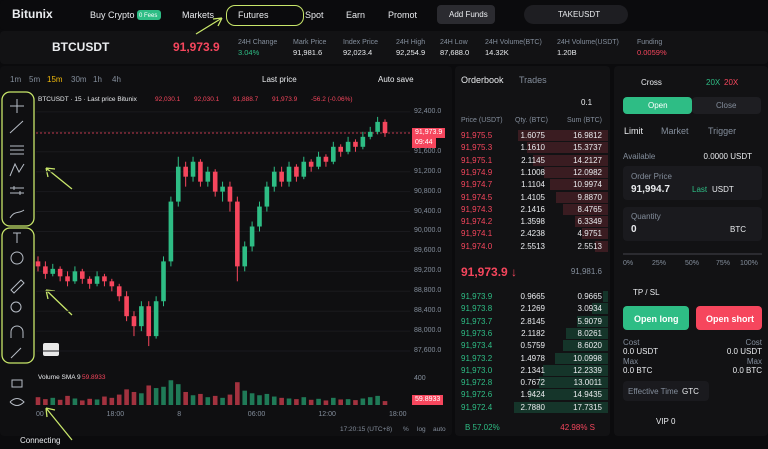 This screenshot has height=449, width=768. I want to click on sum: 15.3737, so click(587, 148).